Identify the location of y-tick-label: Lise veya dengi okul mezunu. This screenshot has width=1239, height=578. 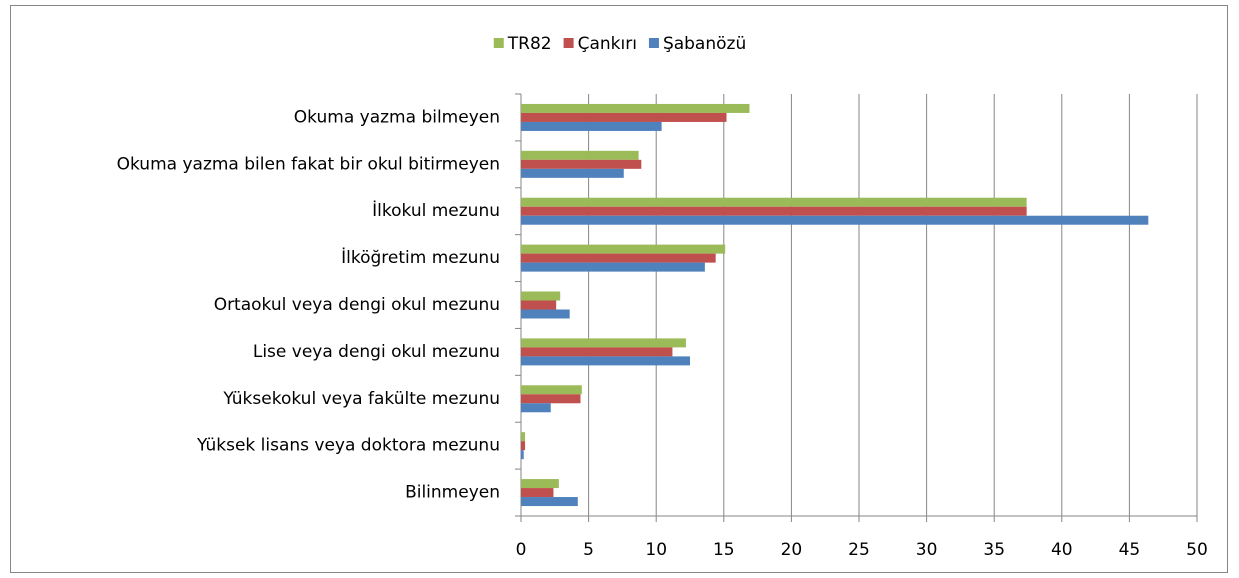
(376, 352).